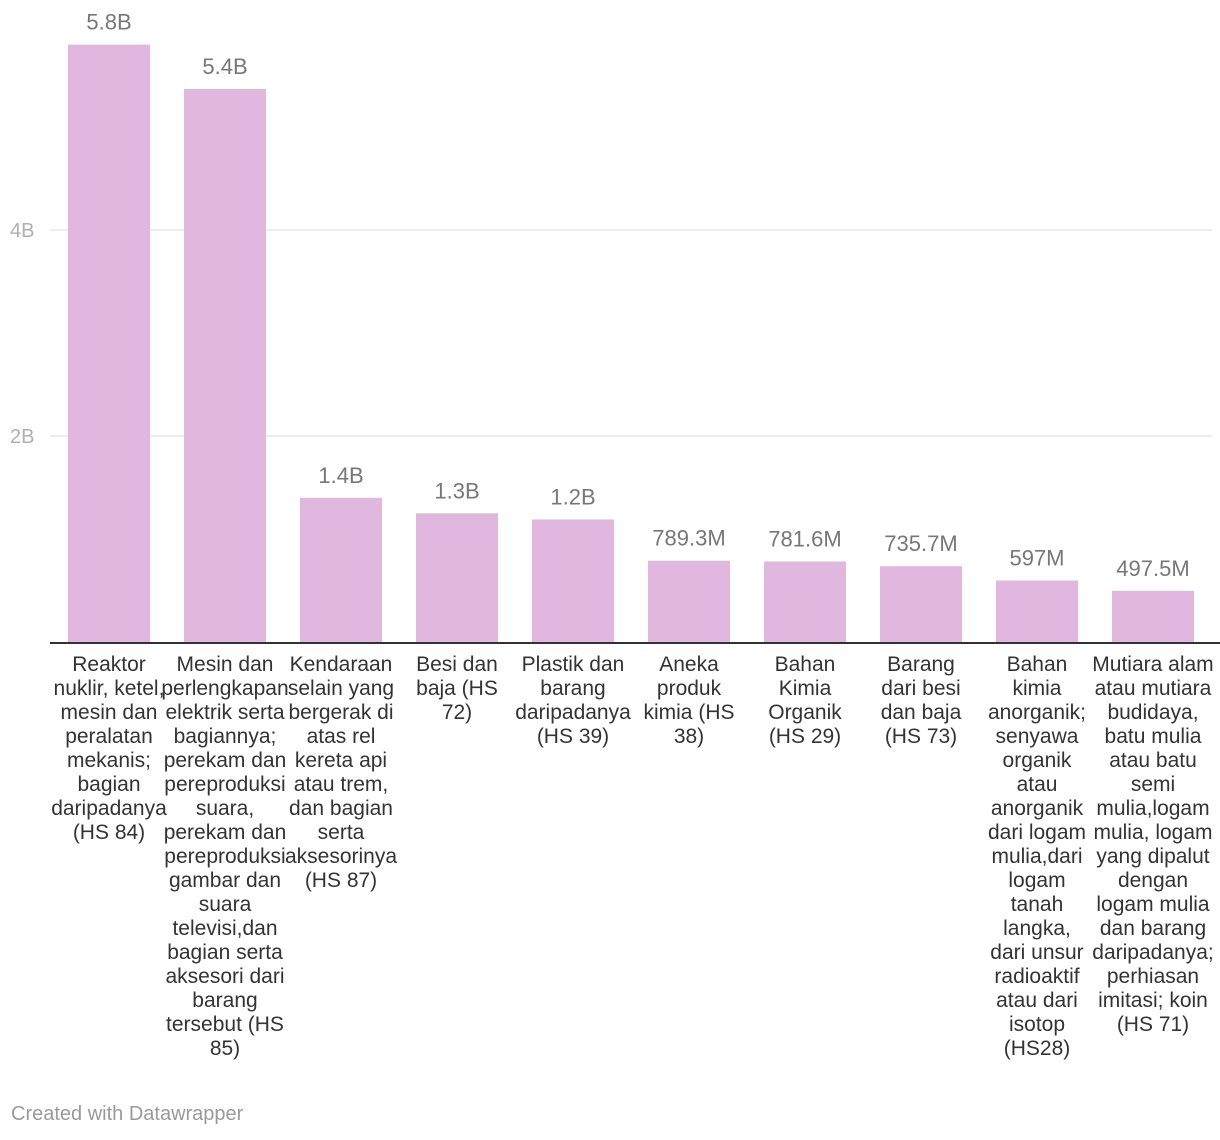 The width and height of the screenshot is (1220, 1140). I want to click on category-label-line: imitasi; koin, so click(1153, 1000).